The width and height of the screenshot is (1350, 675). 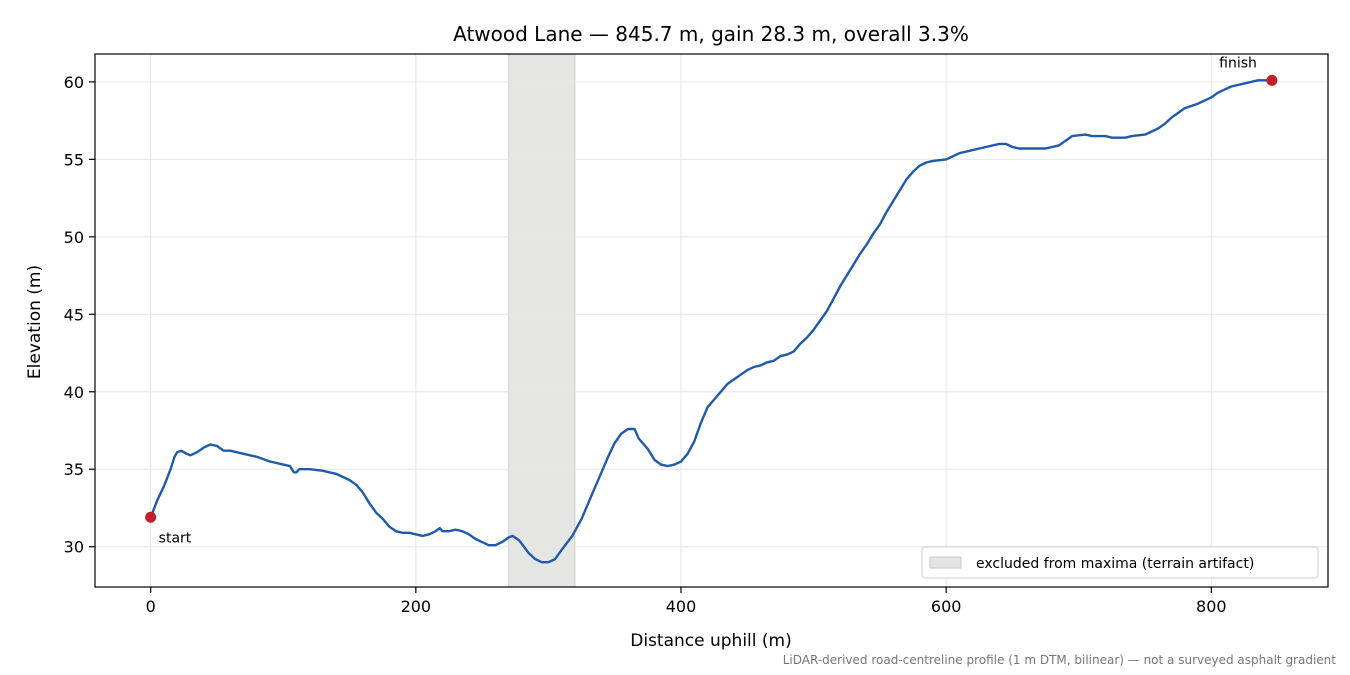 What do you see at coordinates (416, 606) in the screenshot?
I see `x-tick-label: 200` at bounding box center [416, 606].